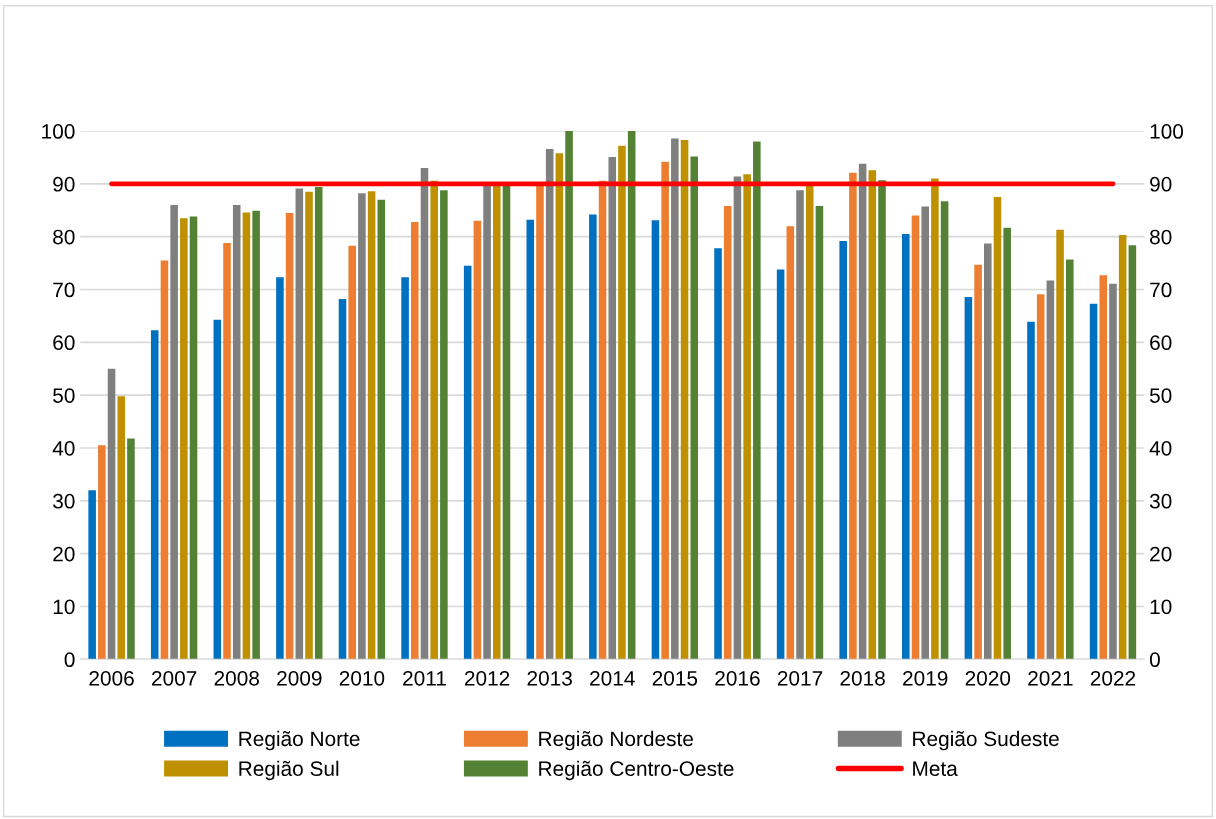 The height and width of the screenshot is (819, 1216). I want to click on y2-tick-label: 40, so click(1160, 448).